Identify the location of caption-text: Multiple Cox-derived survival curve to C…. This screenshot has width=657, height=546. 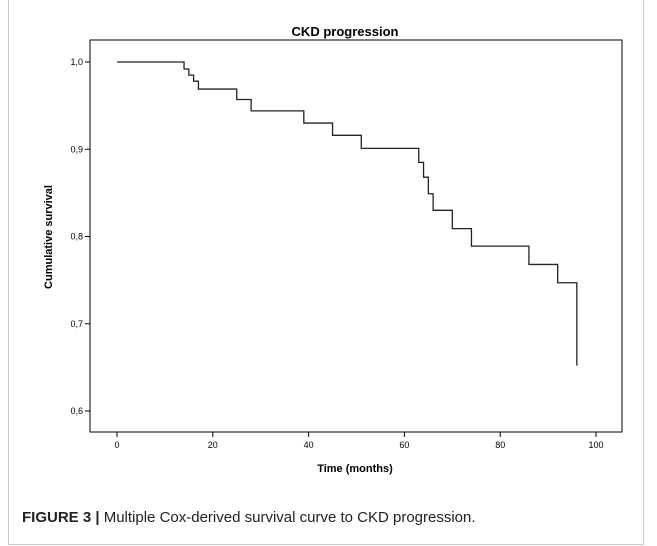
(287, 517).